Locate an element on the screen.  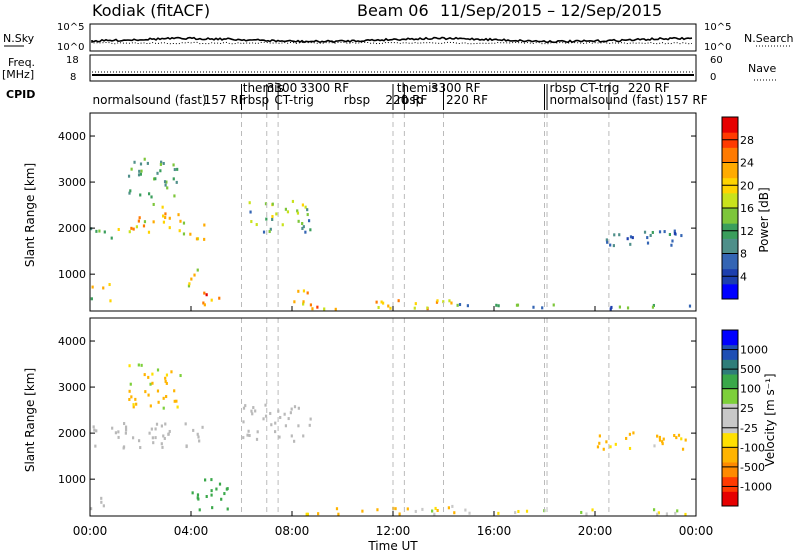
power-colorbar-tick-label: 4 is located at coordinates (743, 276).